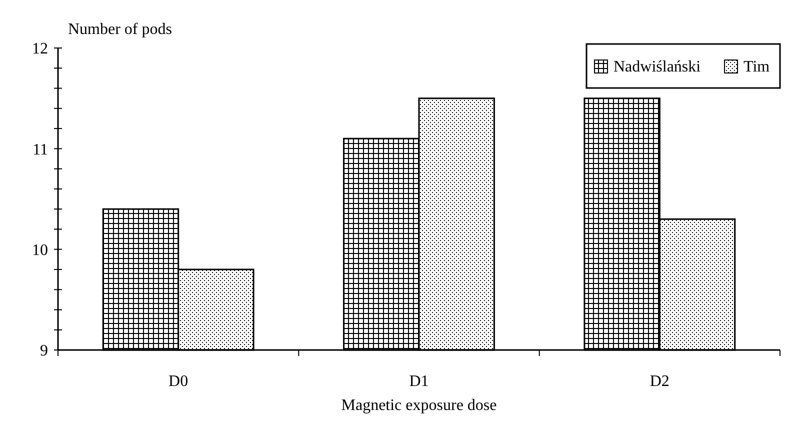  I want to click on y-tick-label: 9, so click(44, 351).